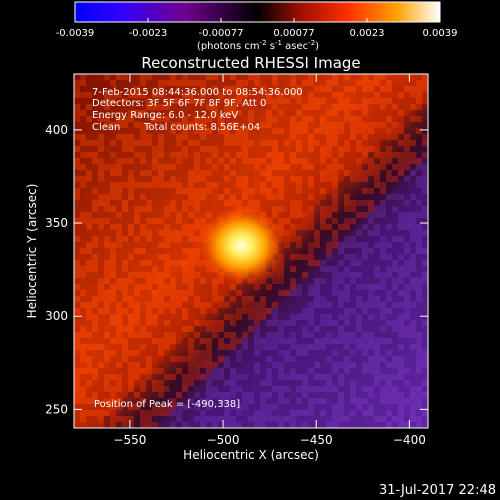 The height and width of the screenshot is (500, 500). Describe the element at coordinates (201, 127) in the screenshot. I see `annotation-total-counts: Total counts: 8.56E+04` at that location.